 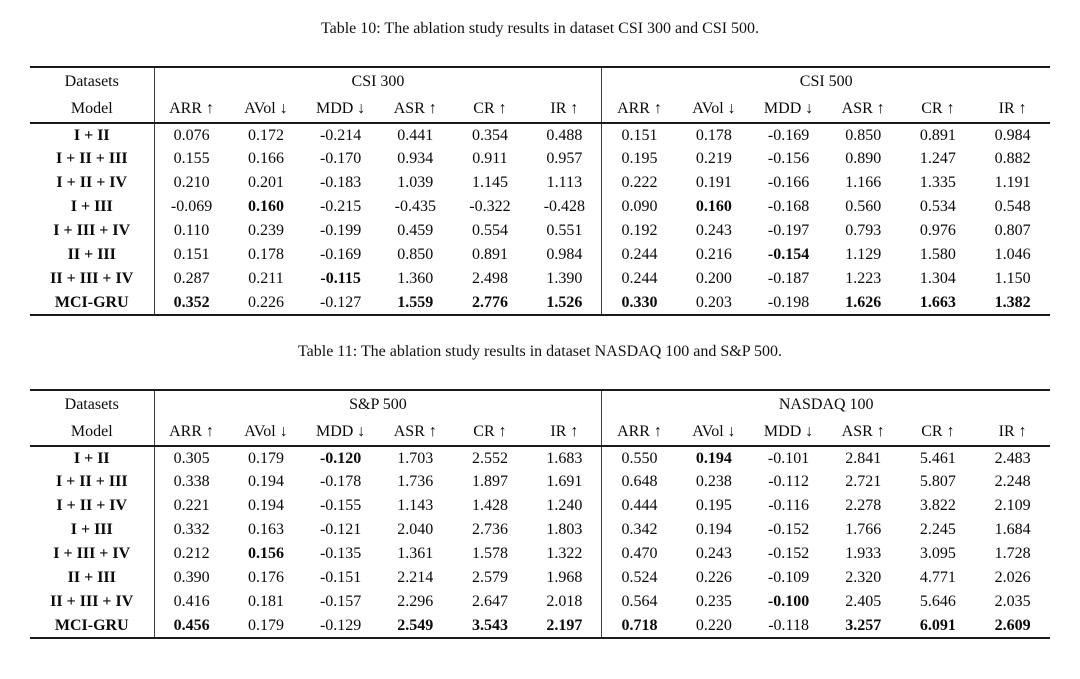 I want to click on value-cell: 0.354, so click(x=489, y=135).